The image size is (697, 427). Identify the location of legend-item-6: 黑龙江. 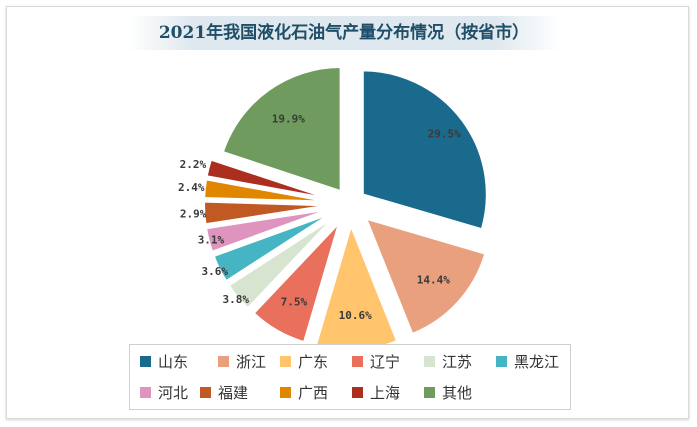
(527, 361).